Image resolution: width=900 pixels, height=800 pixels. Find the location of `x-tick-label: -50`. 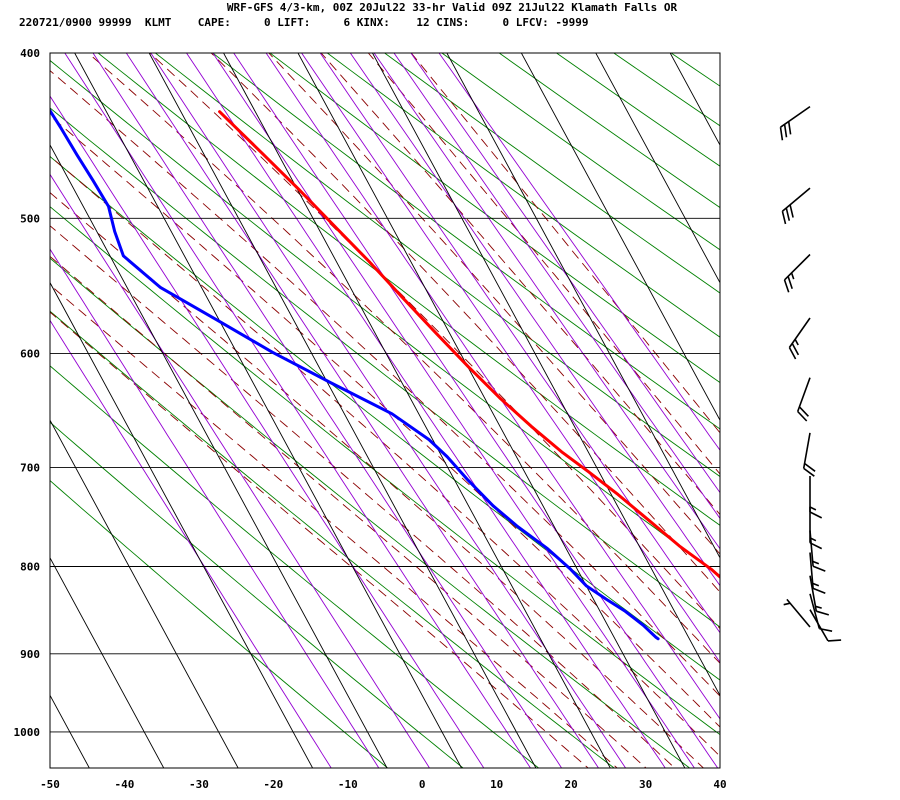

x-tick-label: -50 is located at coordinates (50, 784).